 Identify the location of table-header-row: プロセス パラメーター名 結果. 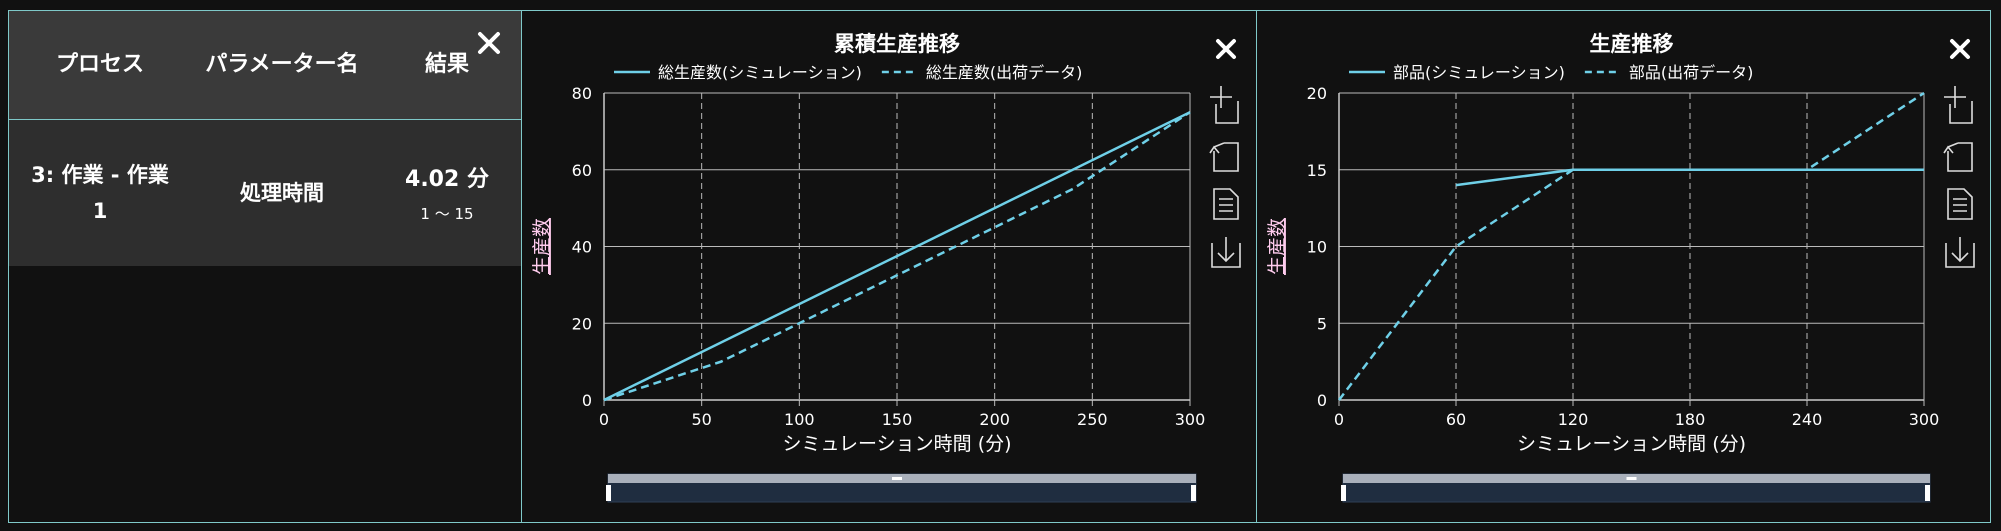
(265, 65).